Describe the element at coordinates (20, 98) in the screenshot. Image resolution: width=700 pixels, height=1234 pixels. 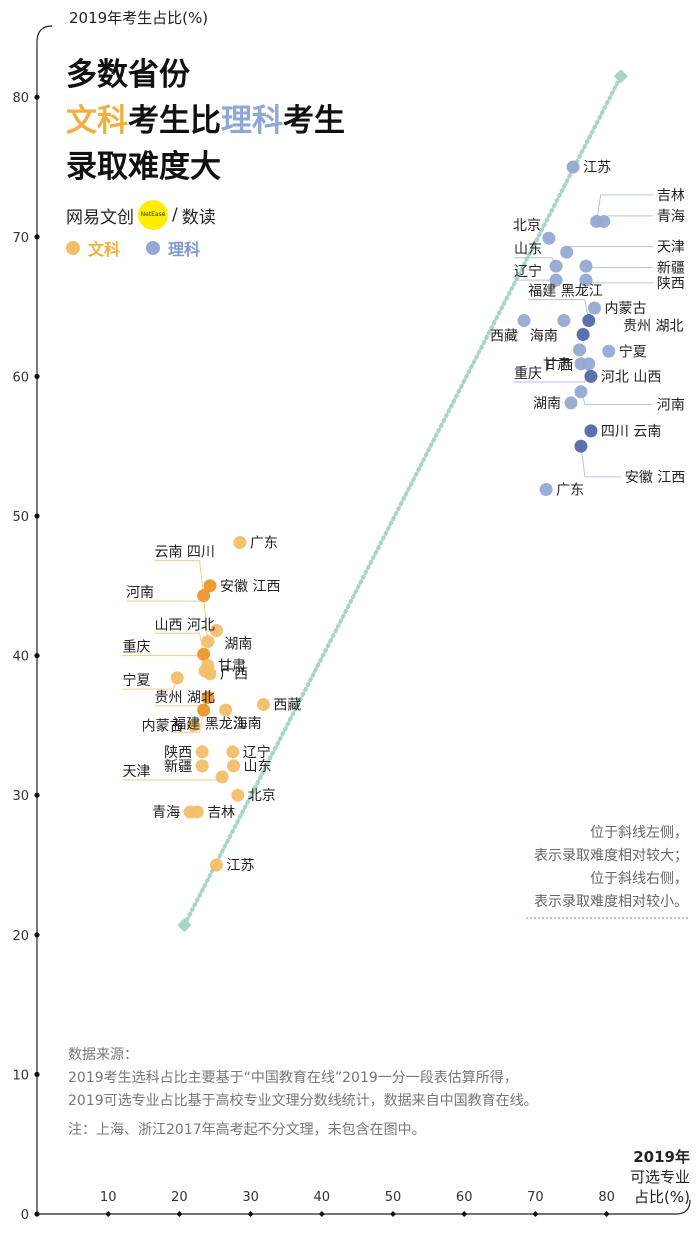
I see `y-tick-label: 80` at that location.